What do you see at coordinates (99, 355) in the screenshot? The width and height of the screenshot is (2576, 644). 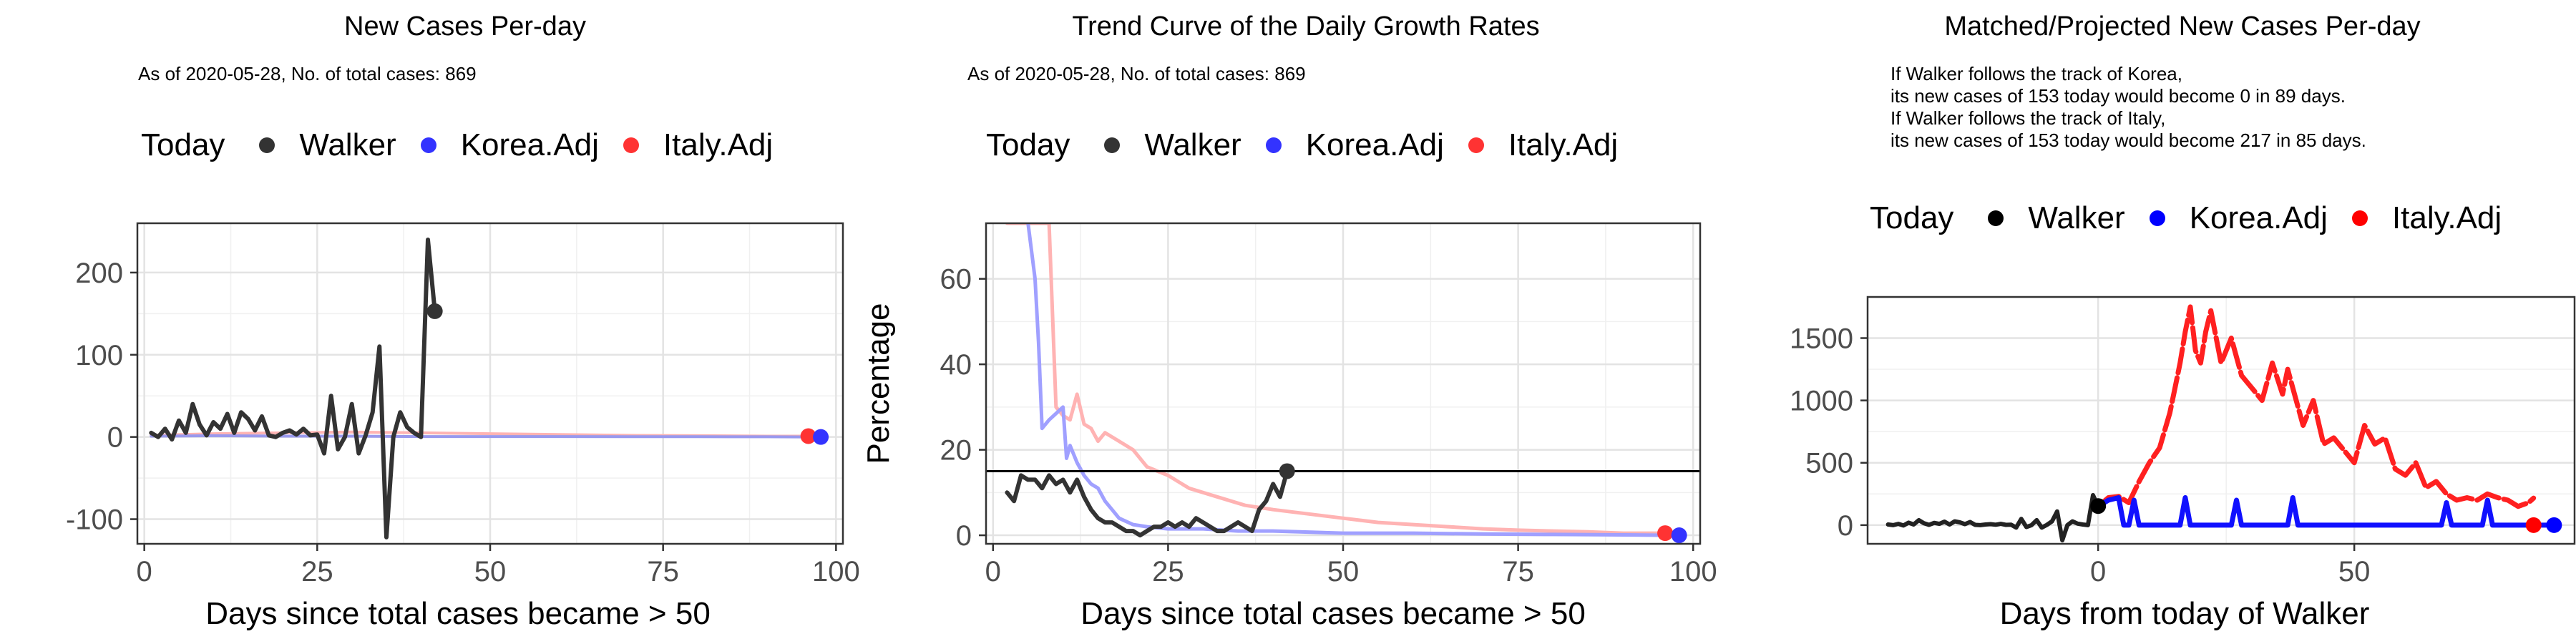 I see `y-tick-label: 100` at bounding box center [99, 355].